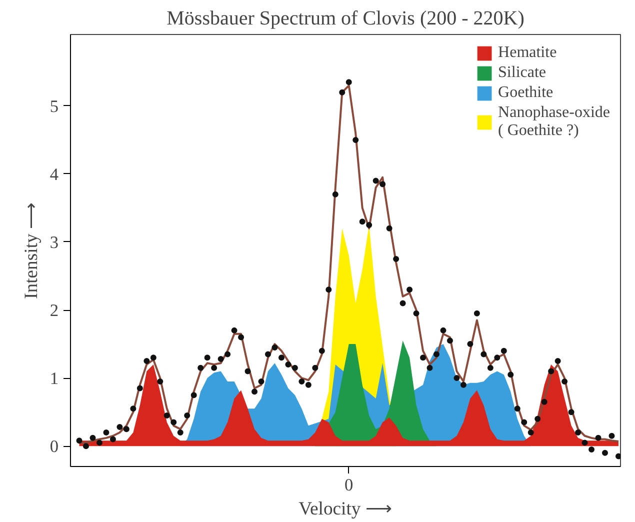 The height and width of the screenshot is (522, 635). What do you see at coordinates (54, 106) in the screenshot?
I see `y-tick-label: 5` at bounding box center [54, 106].